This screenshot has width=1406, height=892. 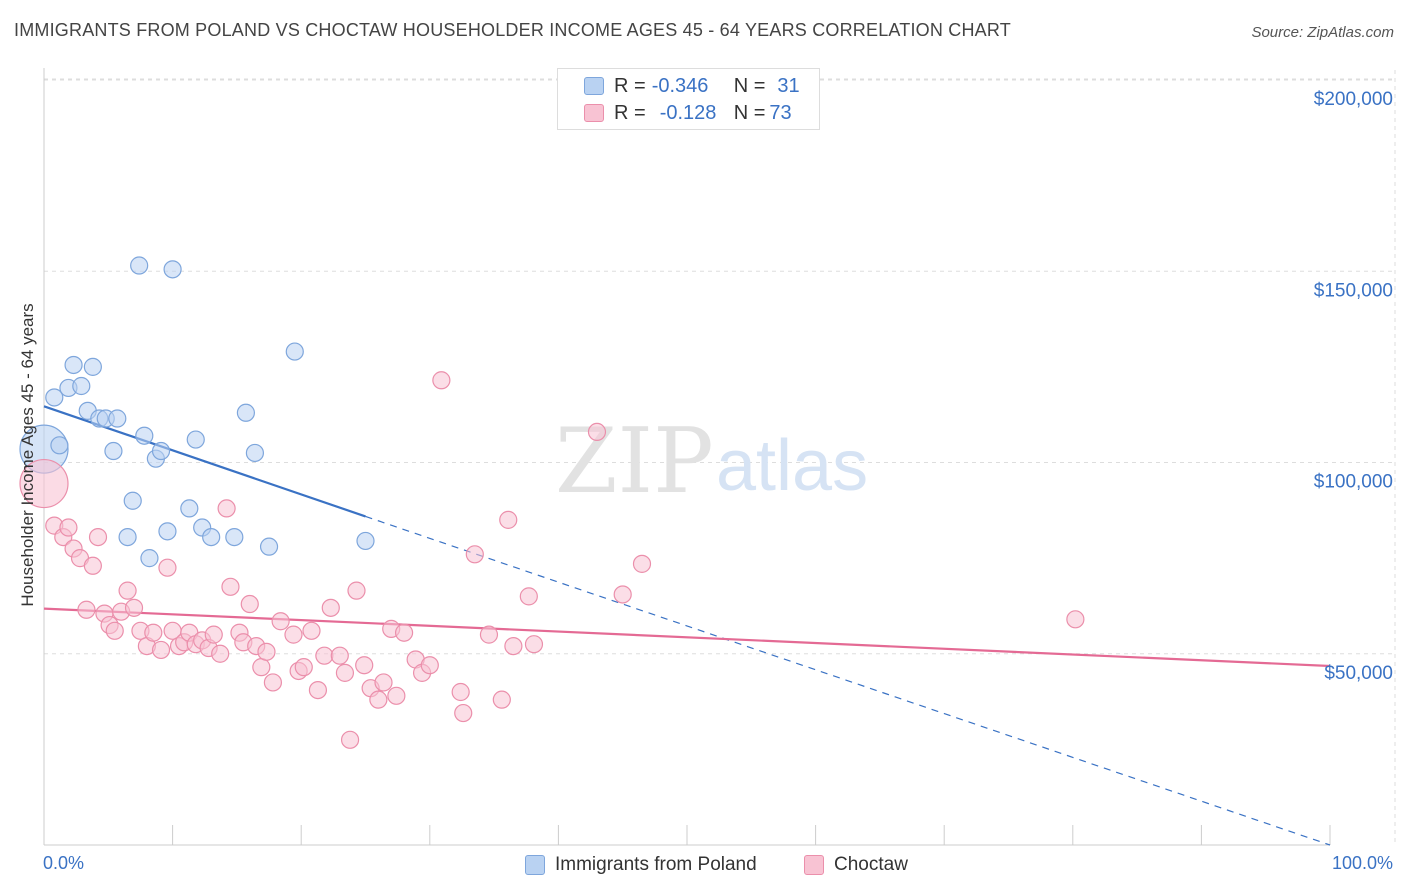 I want to click on legend-item-choctaw: Choctaw, so click(x=856, y=865).